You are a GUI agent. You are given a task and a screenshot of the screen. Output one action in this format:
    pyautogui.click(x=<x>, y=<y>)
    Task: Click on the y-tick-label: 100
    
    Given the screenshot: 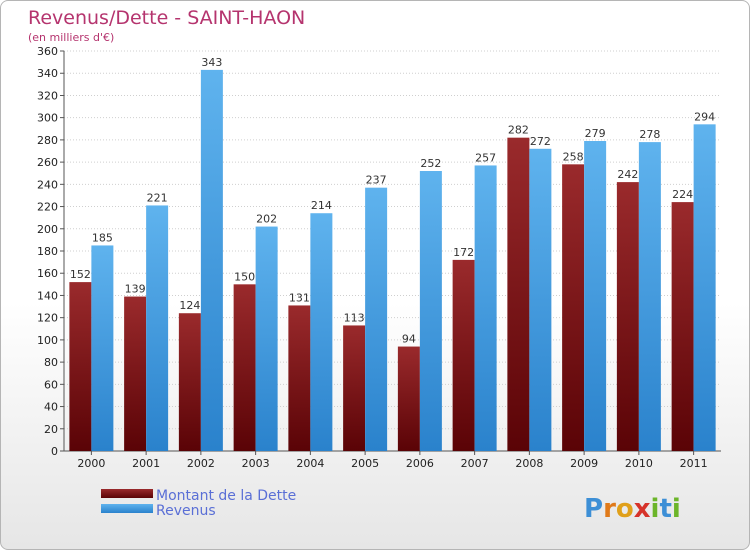 What is the action you would take?
    pyautogui.click(x=47, y=340)
    